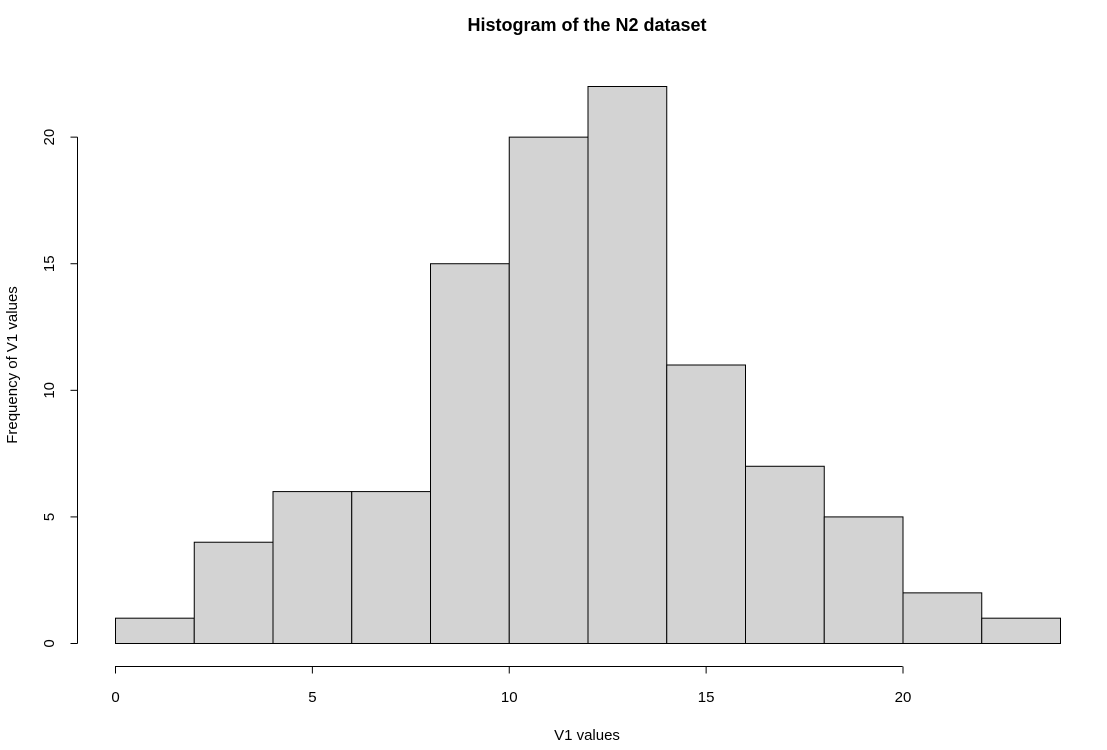  Describe the element at coordinates (49, 390) in the screenshot. I see `y-tick-label: 10` at that location.